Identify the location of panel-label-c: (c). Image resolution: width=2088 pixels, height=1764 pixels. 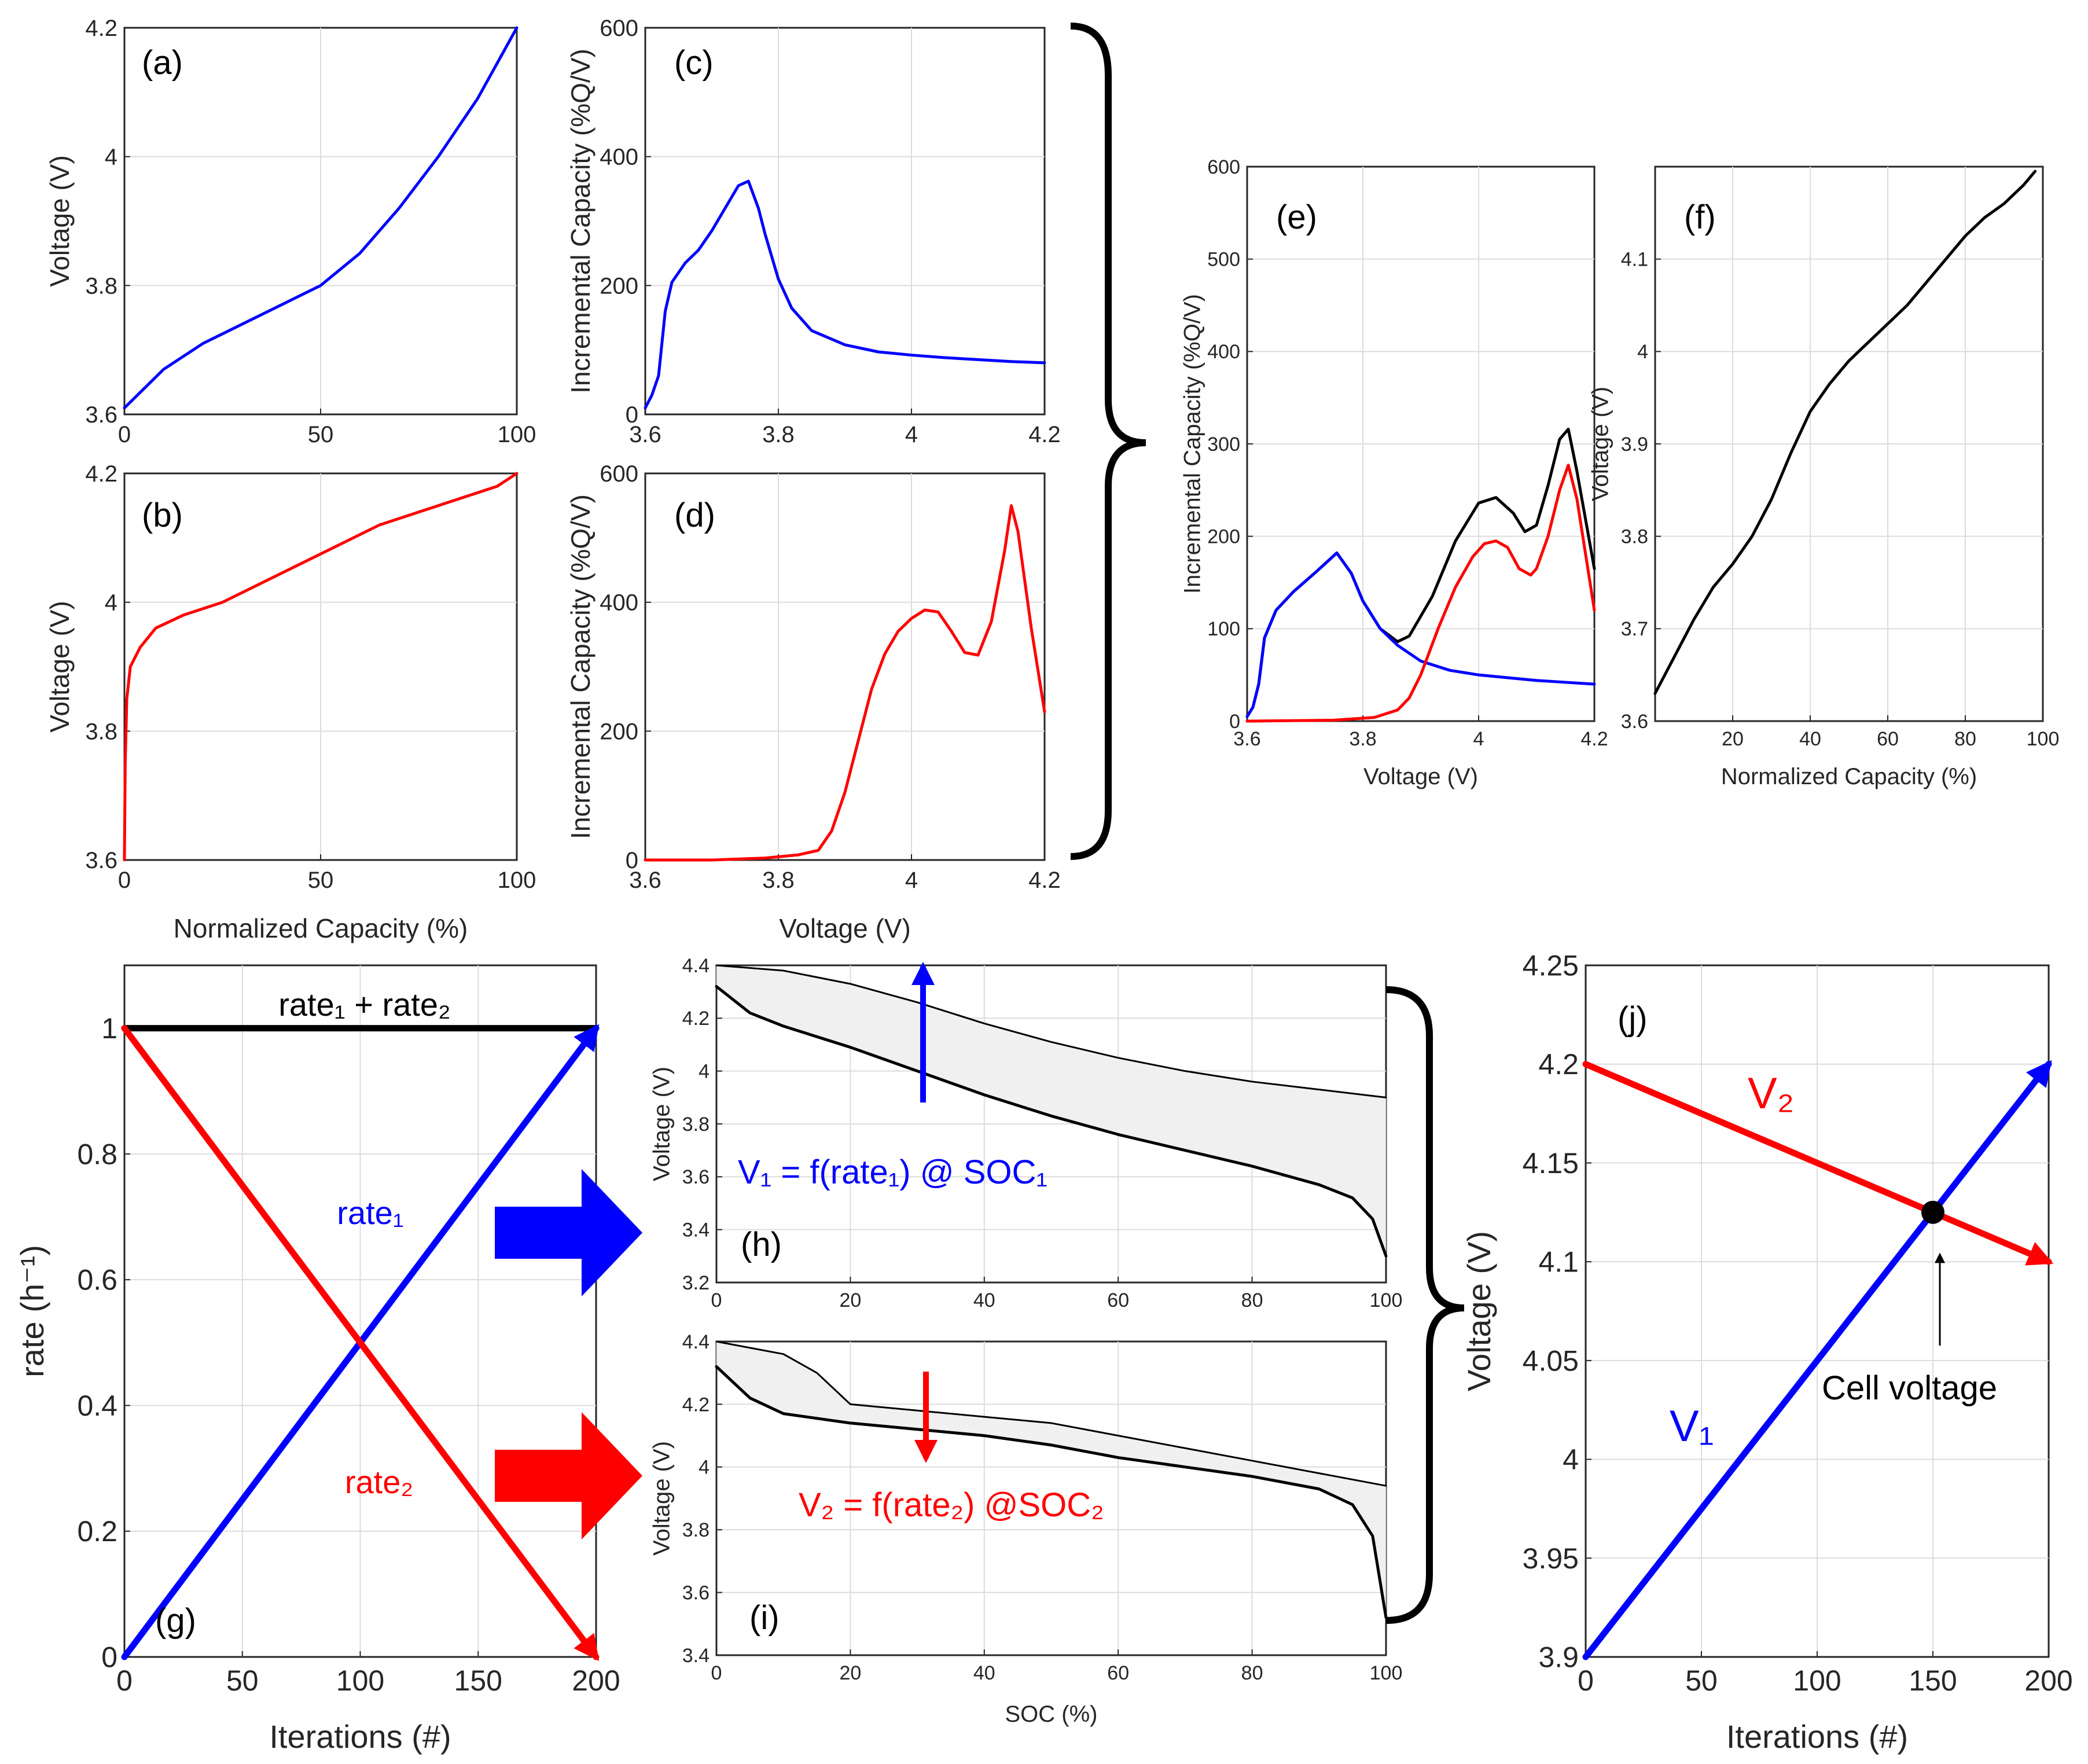
(694, 63).